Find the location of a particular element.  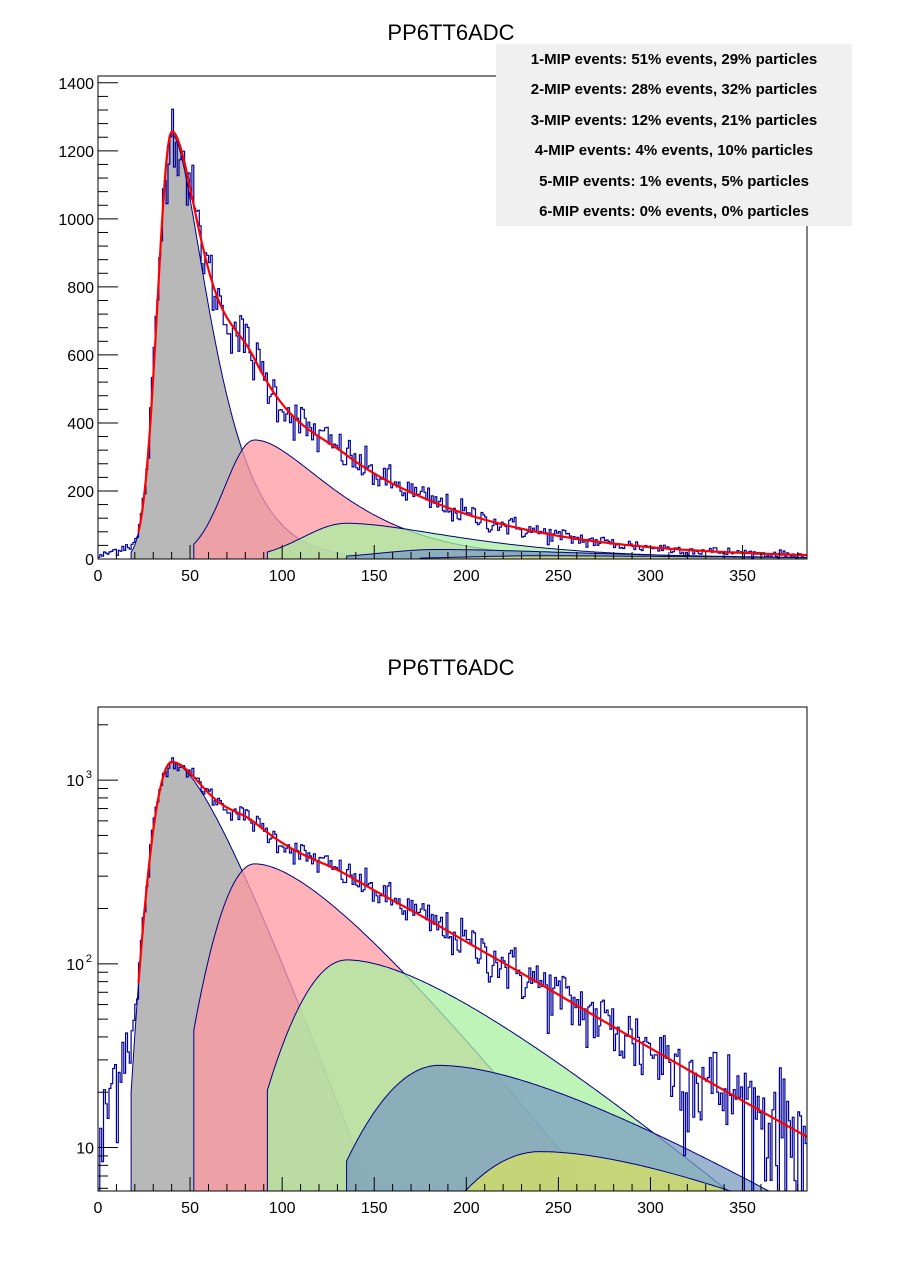

y-tick-label: 400 is located at coordinates (80, 424).